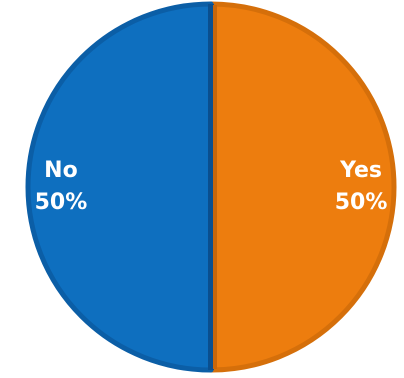 This screenshot has width=404, height=378. I want to click on slice-percent-no: 50%, so click(61, 202).